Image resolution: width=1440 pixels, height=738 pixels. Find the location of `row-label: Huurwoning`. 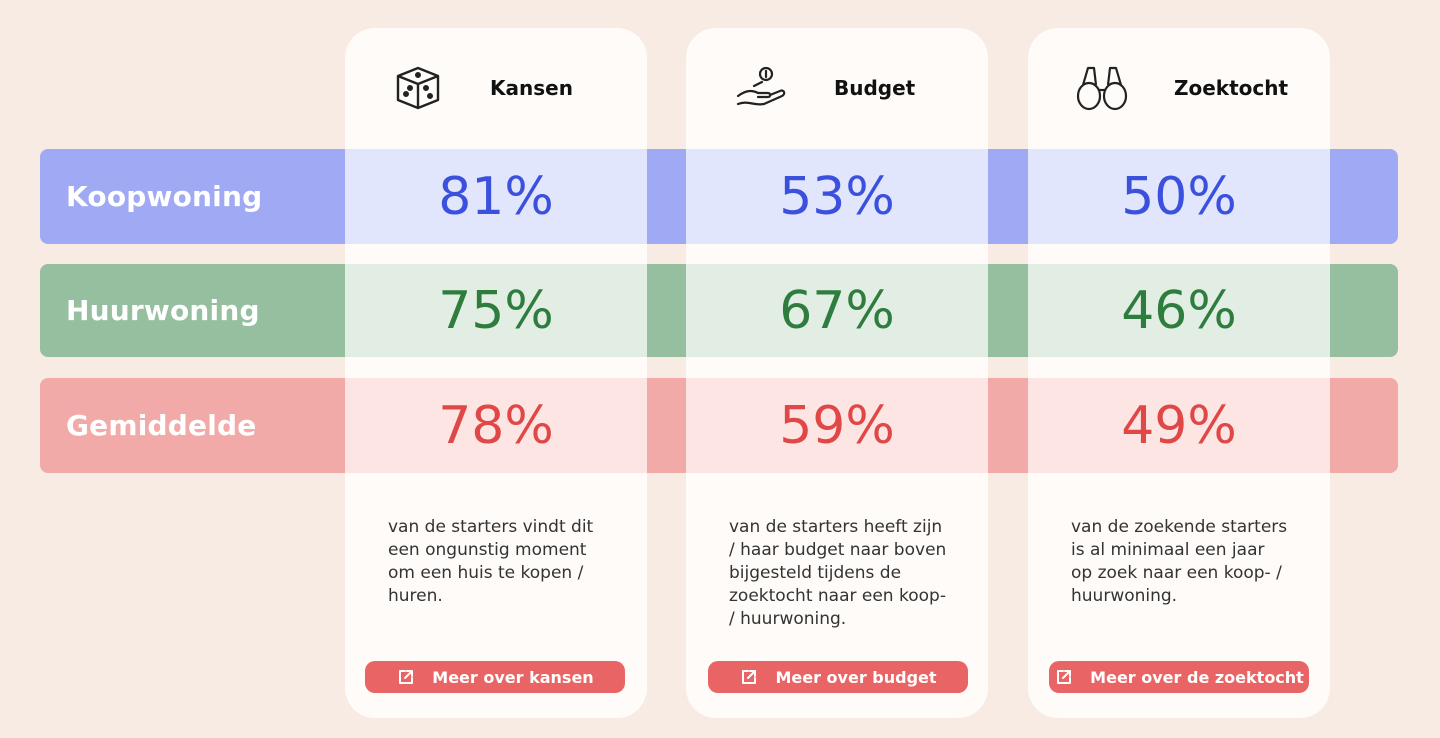

row-label: Huurwoning is located at coordinates (163, 310).